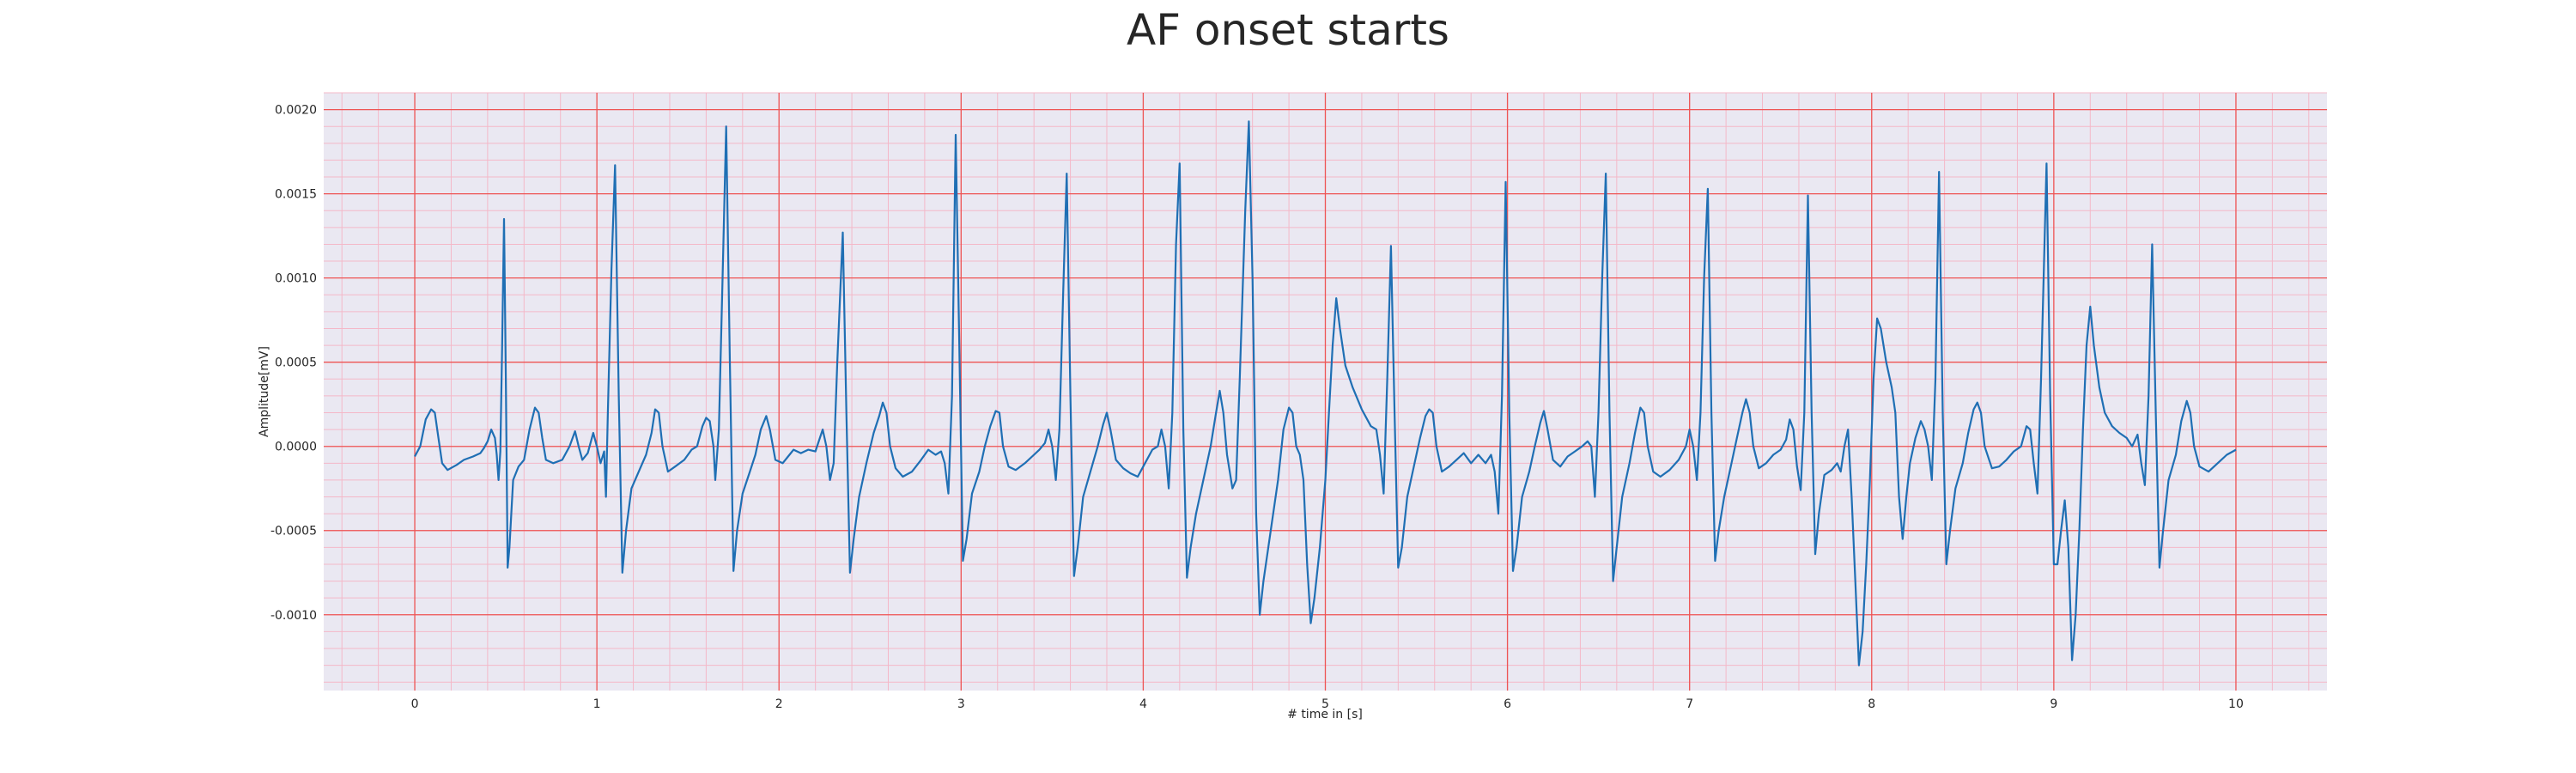  What do you see at coordinates (2236, 704) in the screenshot?
I see `x-tick-label: 10` at bounding box center [2236, 704].